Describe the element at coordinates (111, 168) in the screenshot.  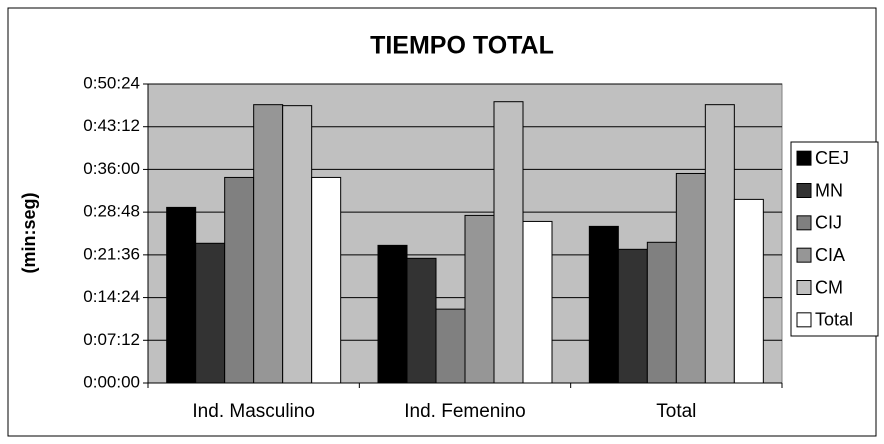
I see `y-tick-label: 0:36:00` at that location.